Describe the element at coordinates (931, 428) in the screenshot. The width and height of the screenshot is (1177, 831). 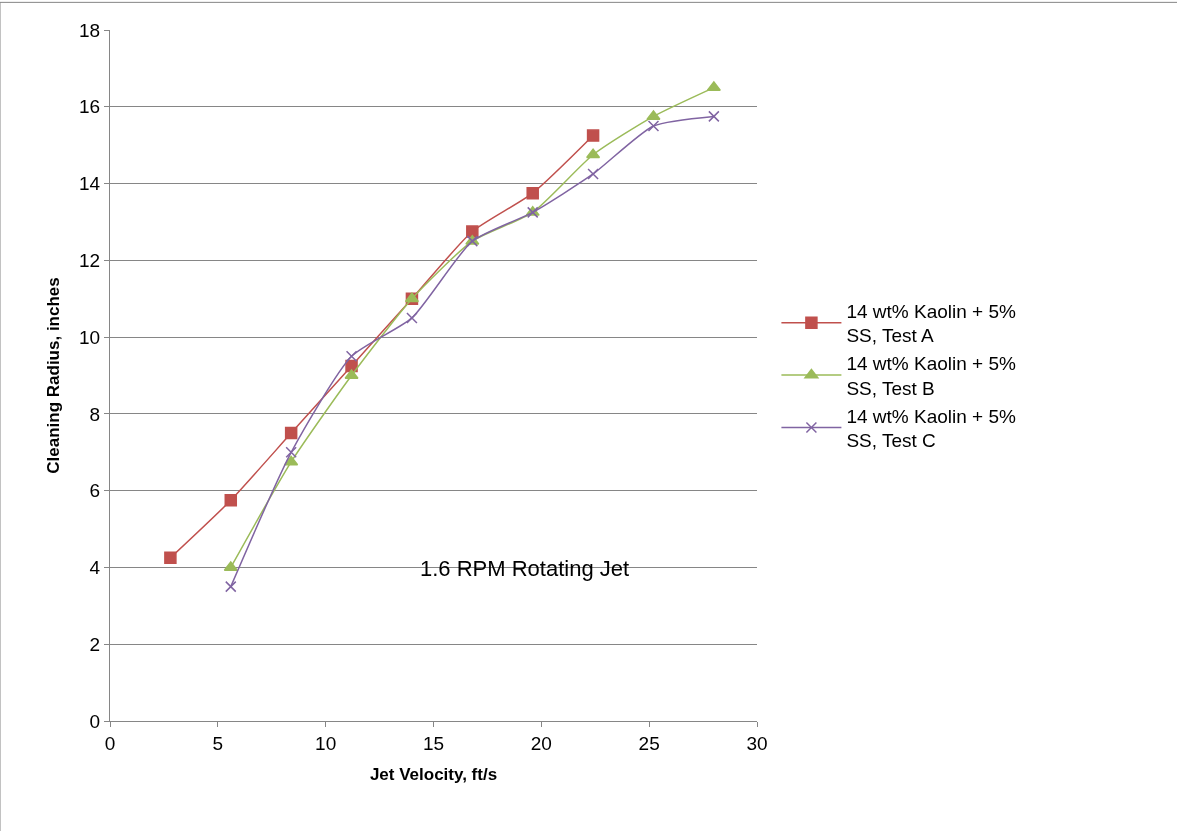
I see `legend-label: 14 wt% Kaolin + 5% SS, Test C` at that location.